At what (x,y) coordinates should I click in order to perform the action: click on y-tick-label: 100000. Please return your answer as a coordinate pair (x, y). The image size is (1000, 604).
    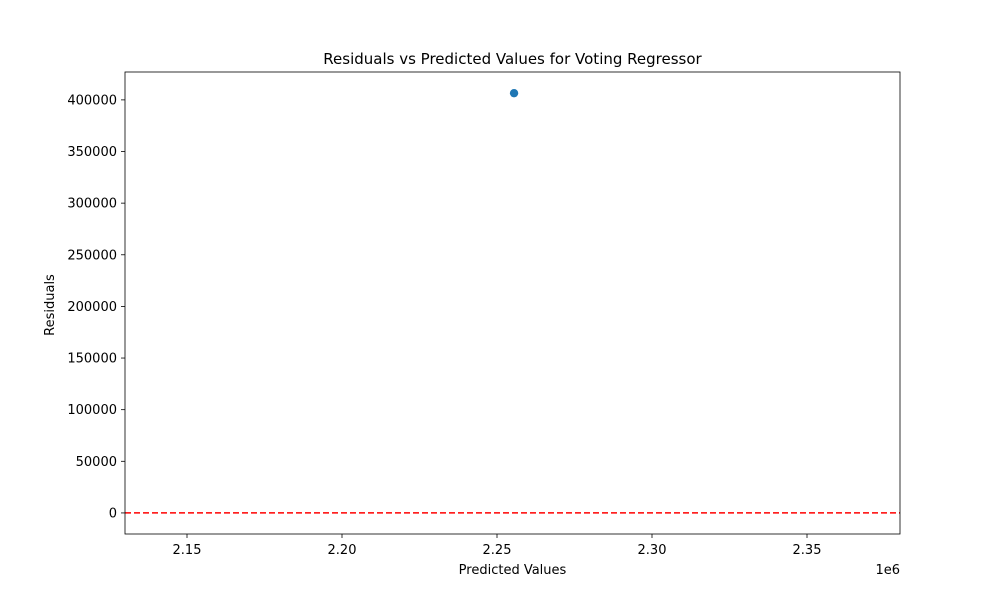
    Looking at the image, I should click on (92, 410).